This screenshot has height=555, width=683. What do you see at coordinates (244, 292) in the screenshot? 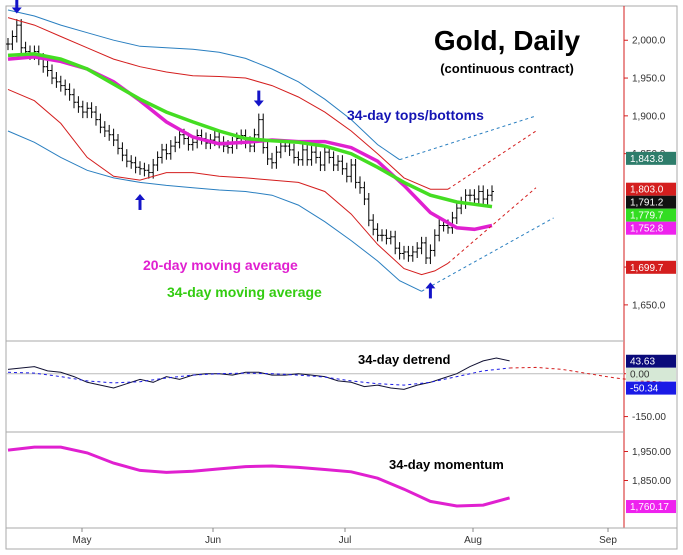
I see `annotation-34day-ma: 34-day moving average` at bounding box center [244, 292].